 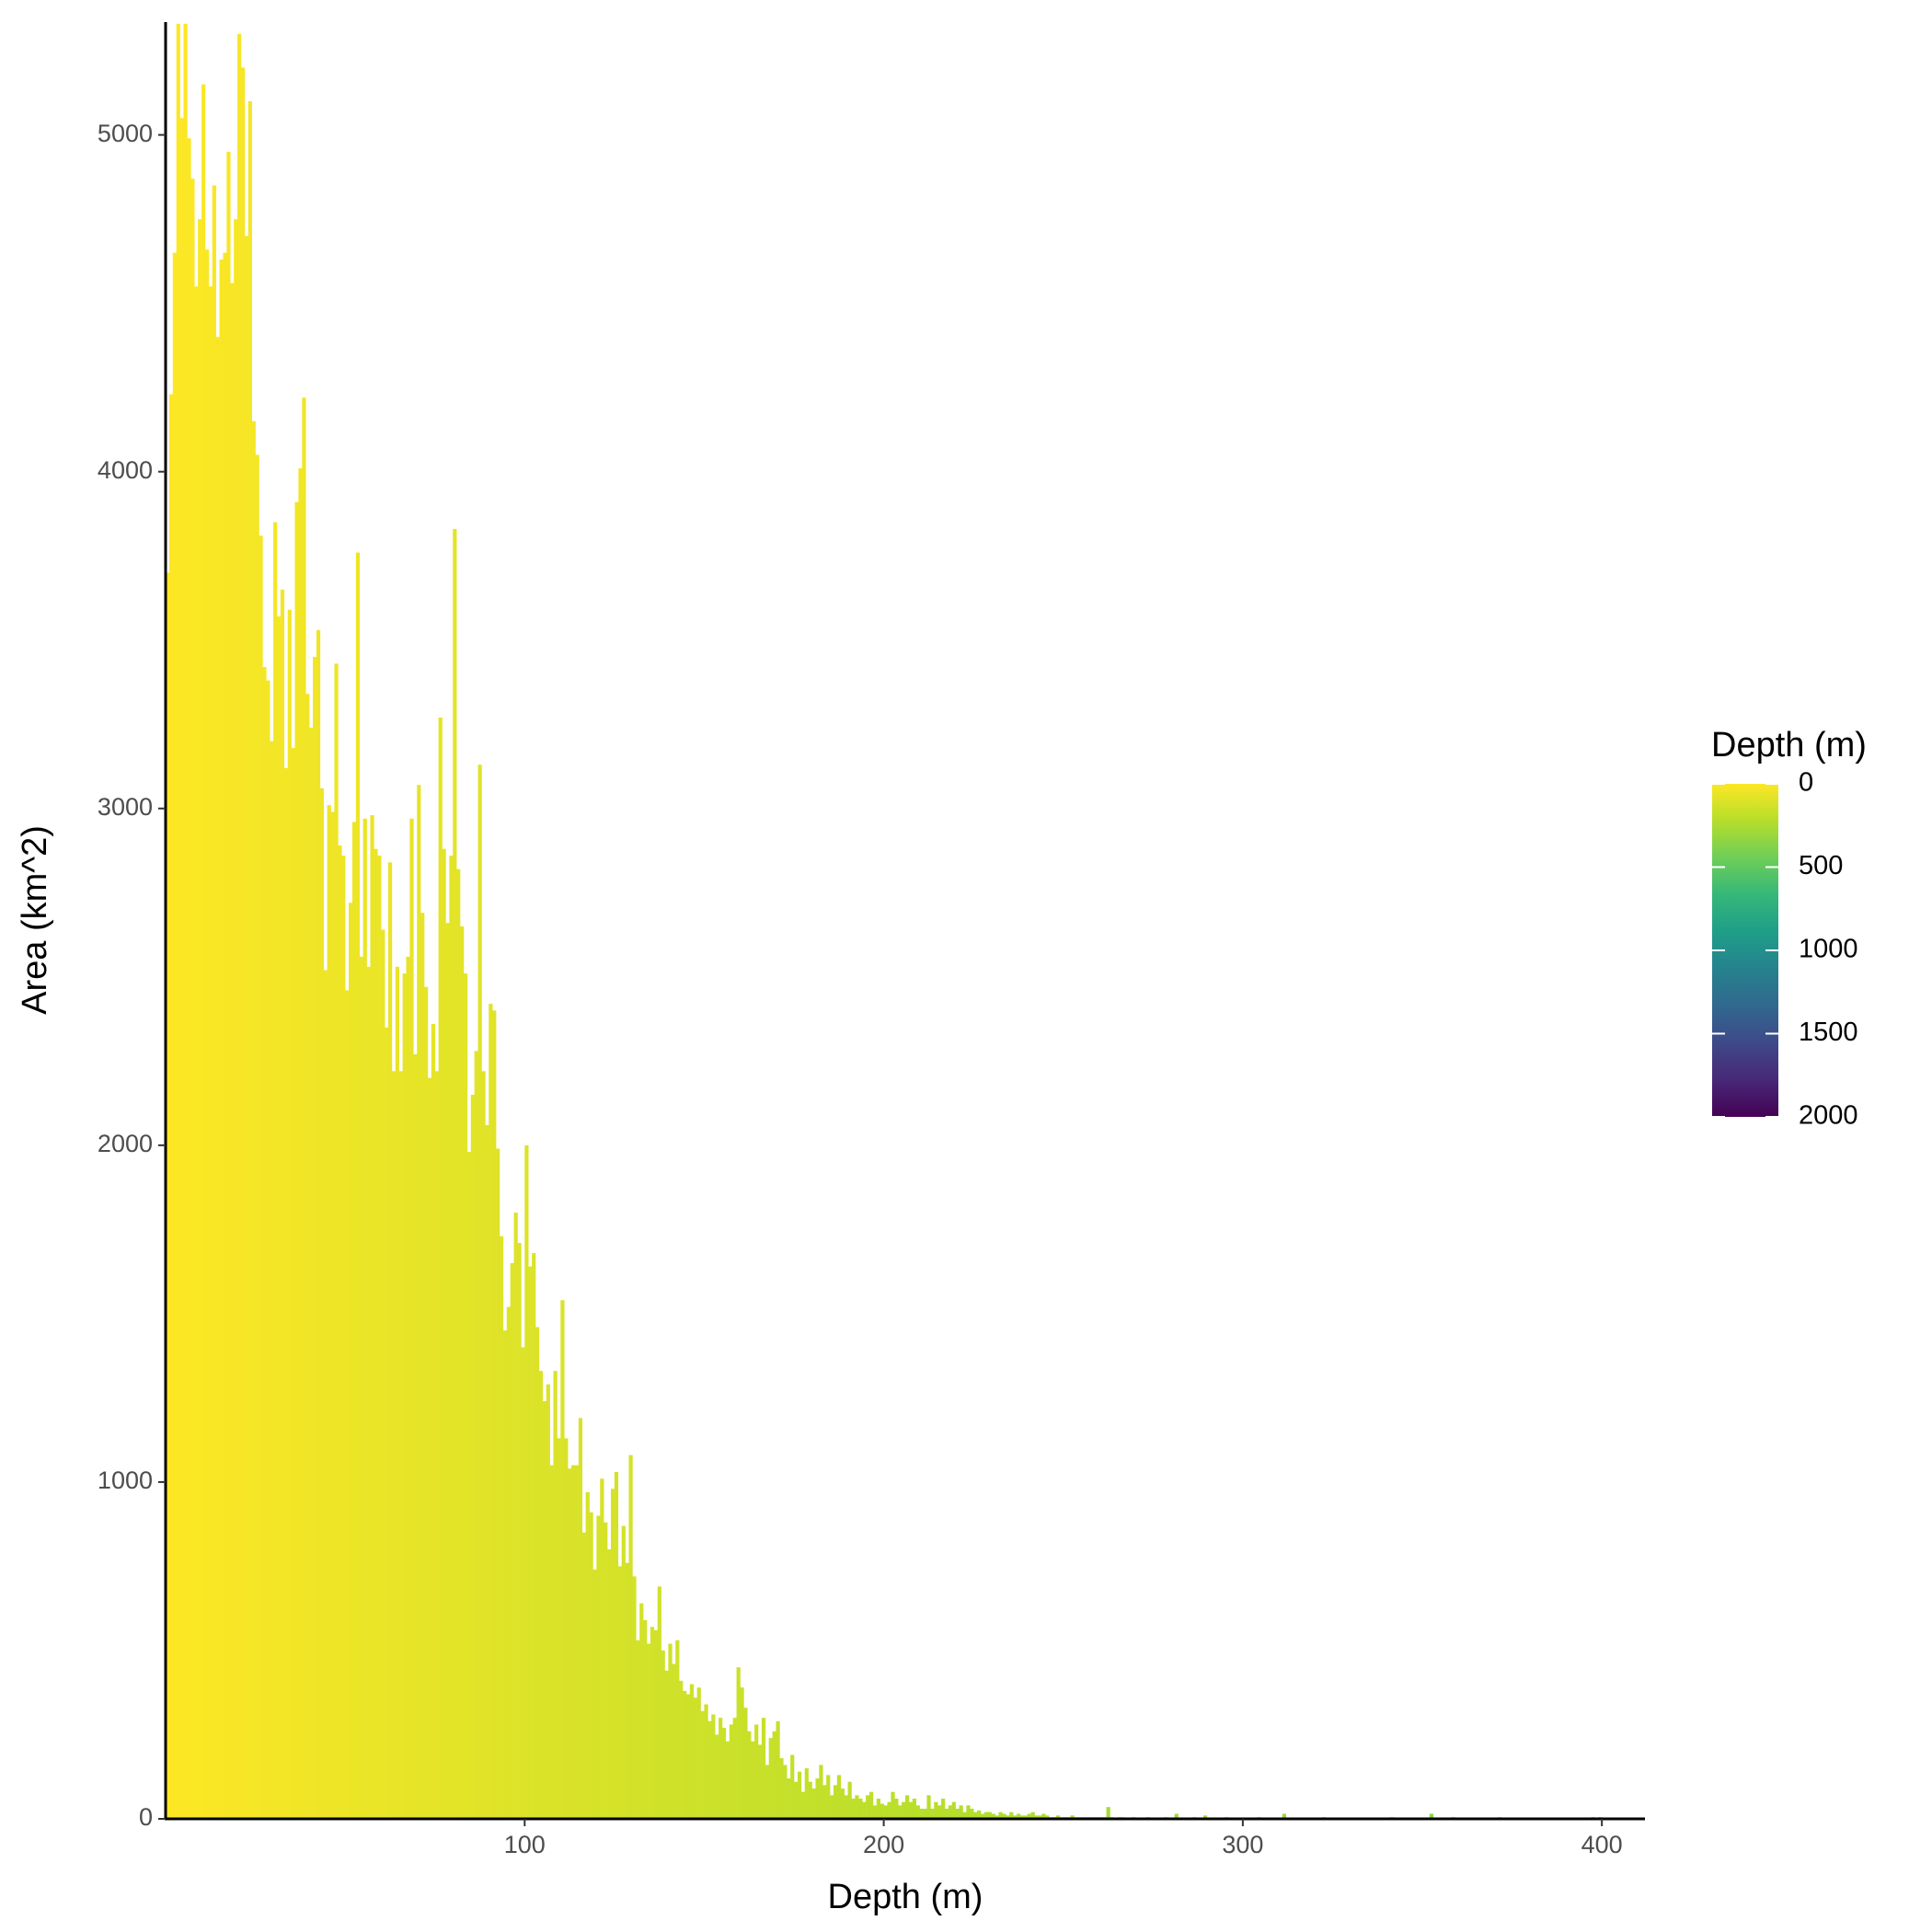 What do you see at coordinates (1789, 745) in the screenshot?
I see `legend-title: Depth (m)` at bounding box center [1789, 745].